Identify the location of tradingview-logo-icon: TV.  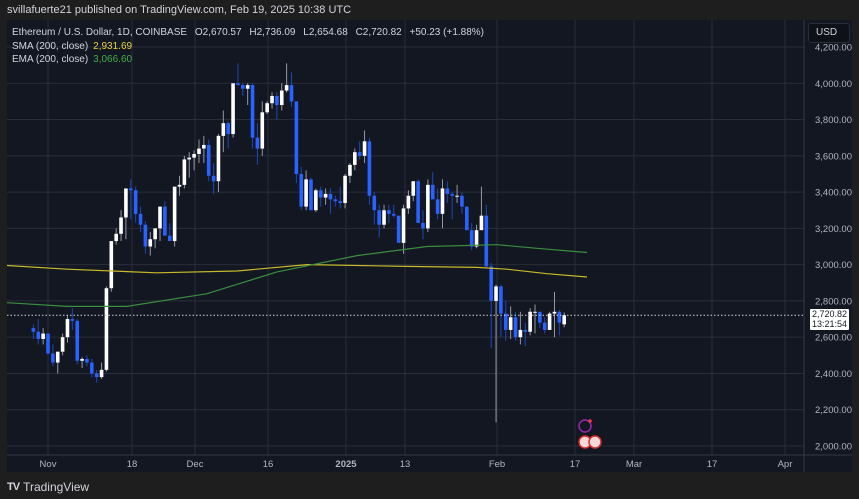
(13, 487).